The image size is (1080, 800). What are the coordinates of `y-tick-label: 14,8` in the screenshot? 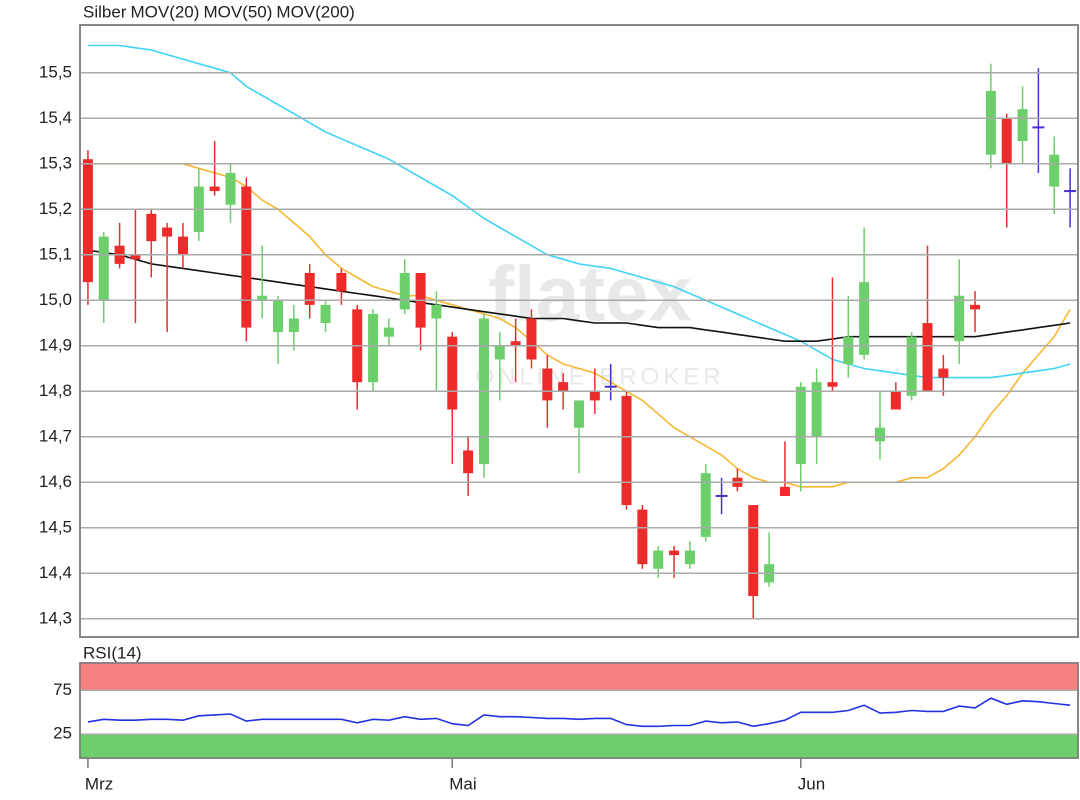 It's located at (55, 390).